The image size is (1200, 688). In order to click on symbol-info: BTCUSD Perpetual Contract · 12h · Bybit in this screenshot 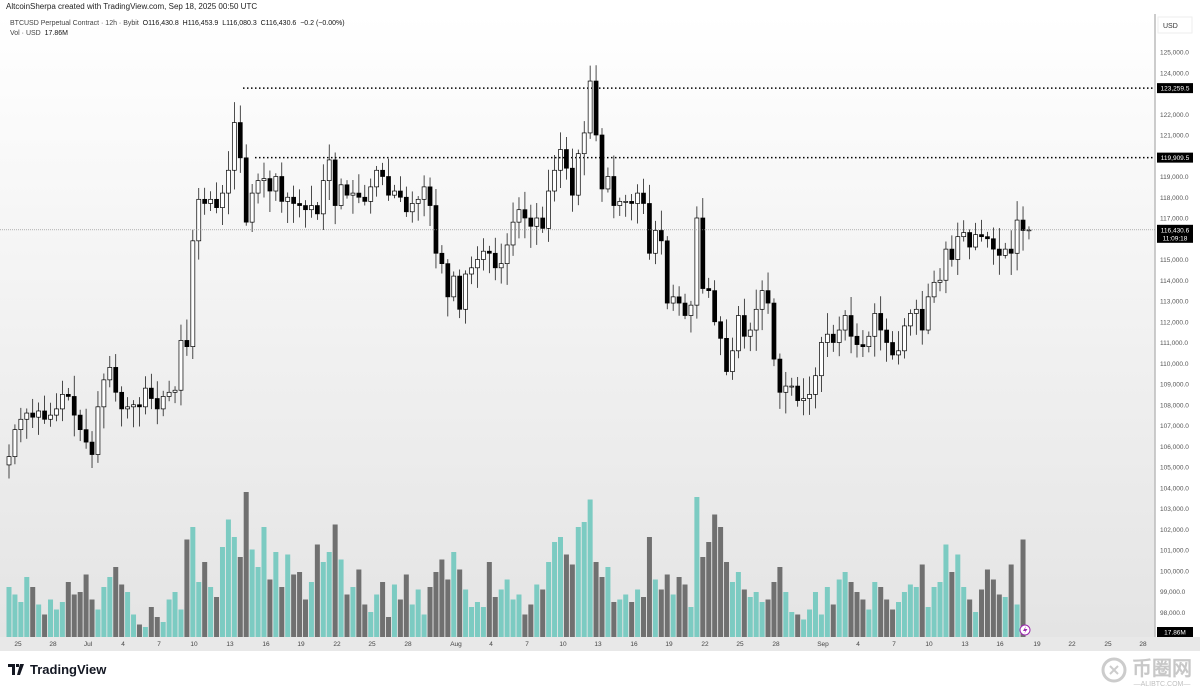, I will do `click(74, 23)`.